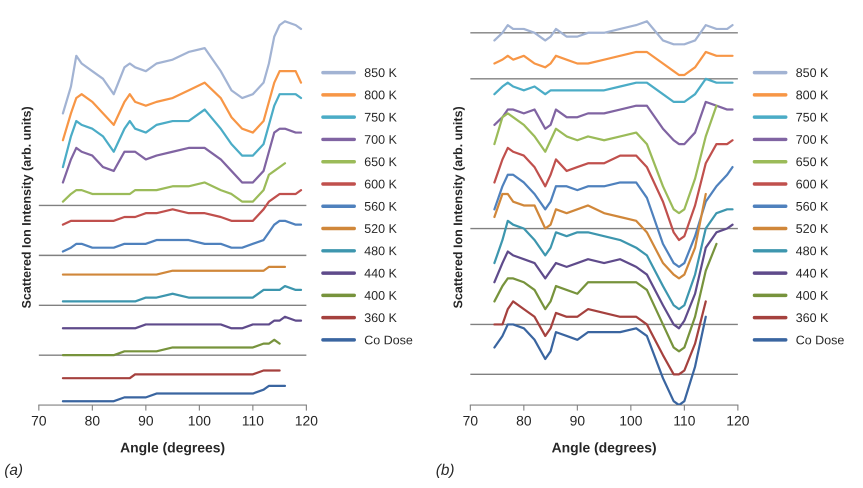 This screenshot has height=488, width=863. I want to click on text: (a), so click(13, 471).